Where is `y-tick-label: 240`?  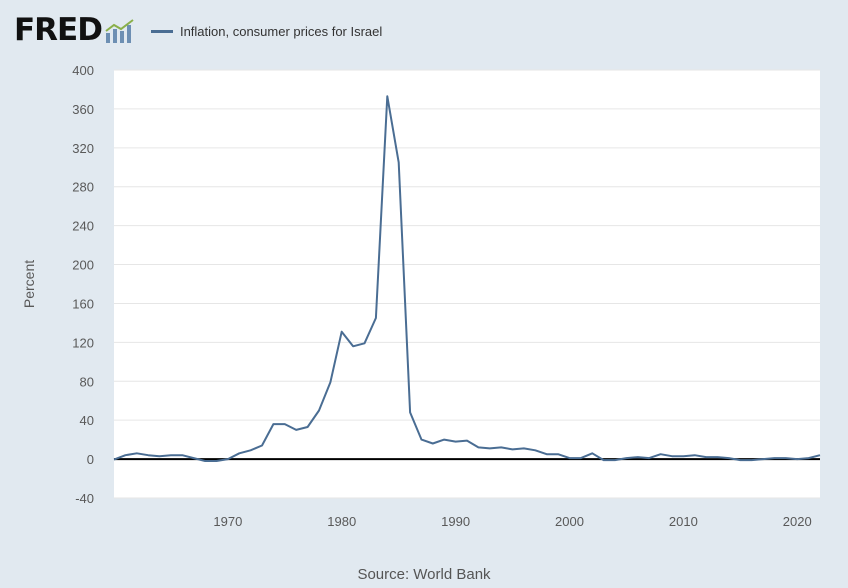 y-tick-label: 240 is located at coordinates (83, 226).